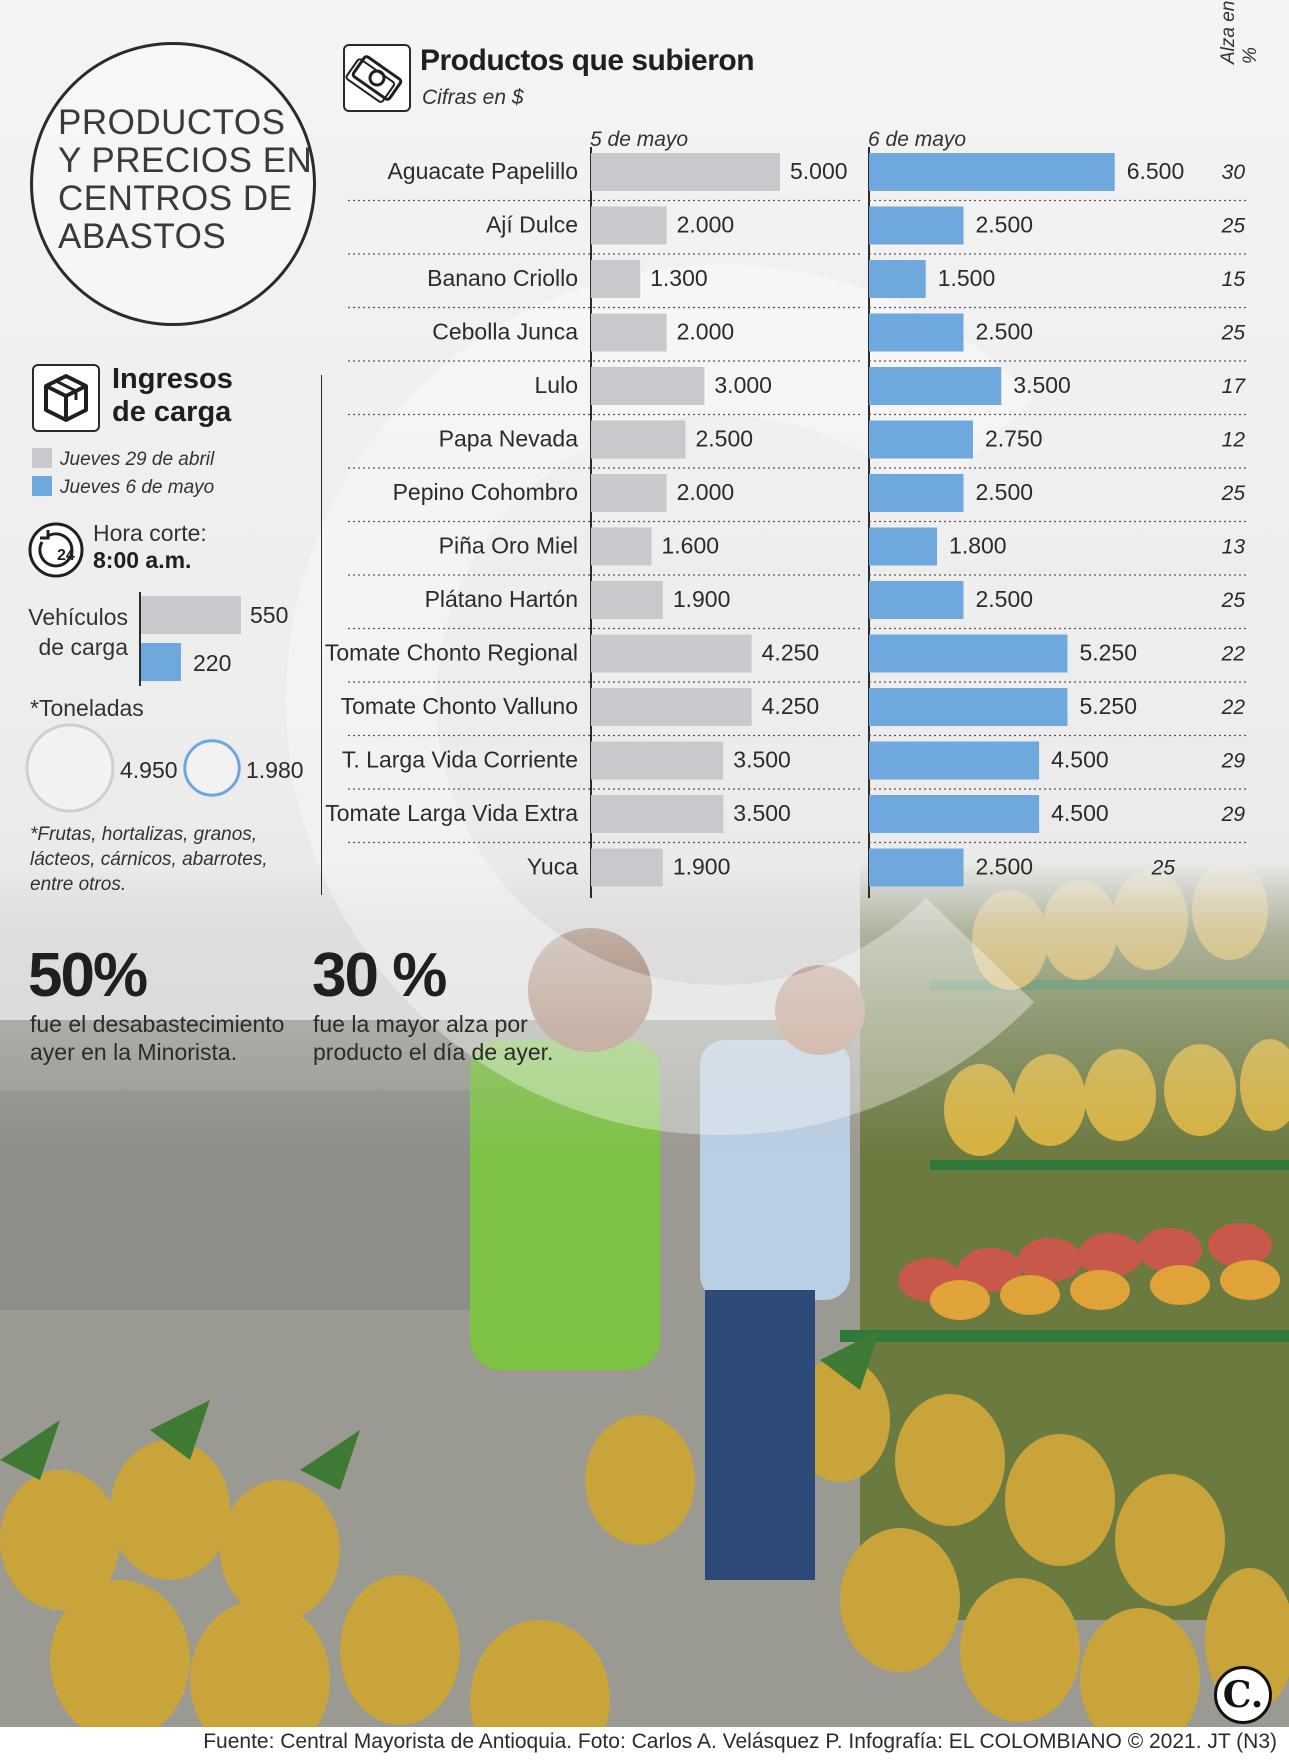 The height and width of the screenshot is (1763, 1289). Describe the element at coordinates (321, 635) in the screenshot. I see `panel-divider` at that location.